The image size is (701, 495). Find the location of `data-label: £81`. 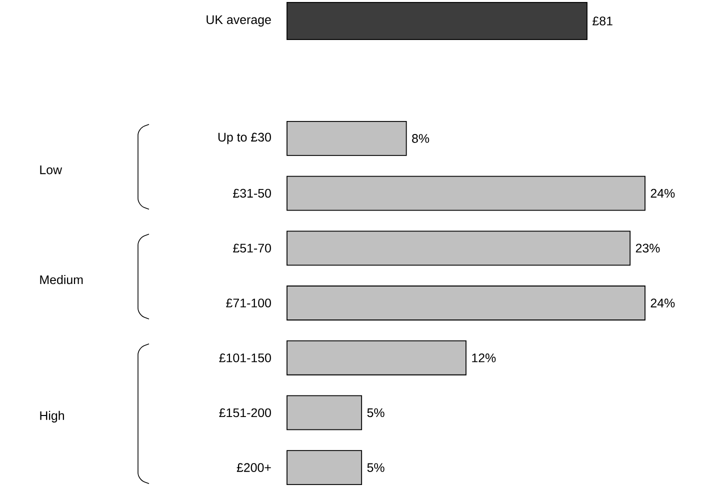

data-label: £81 is located at coordinates (602, 21).